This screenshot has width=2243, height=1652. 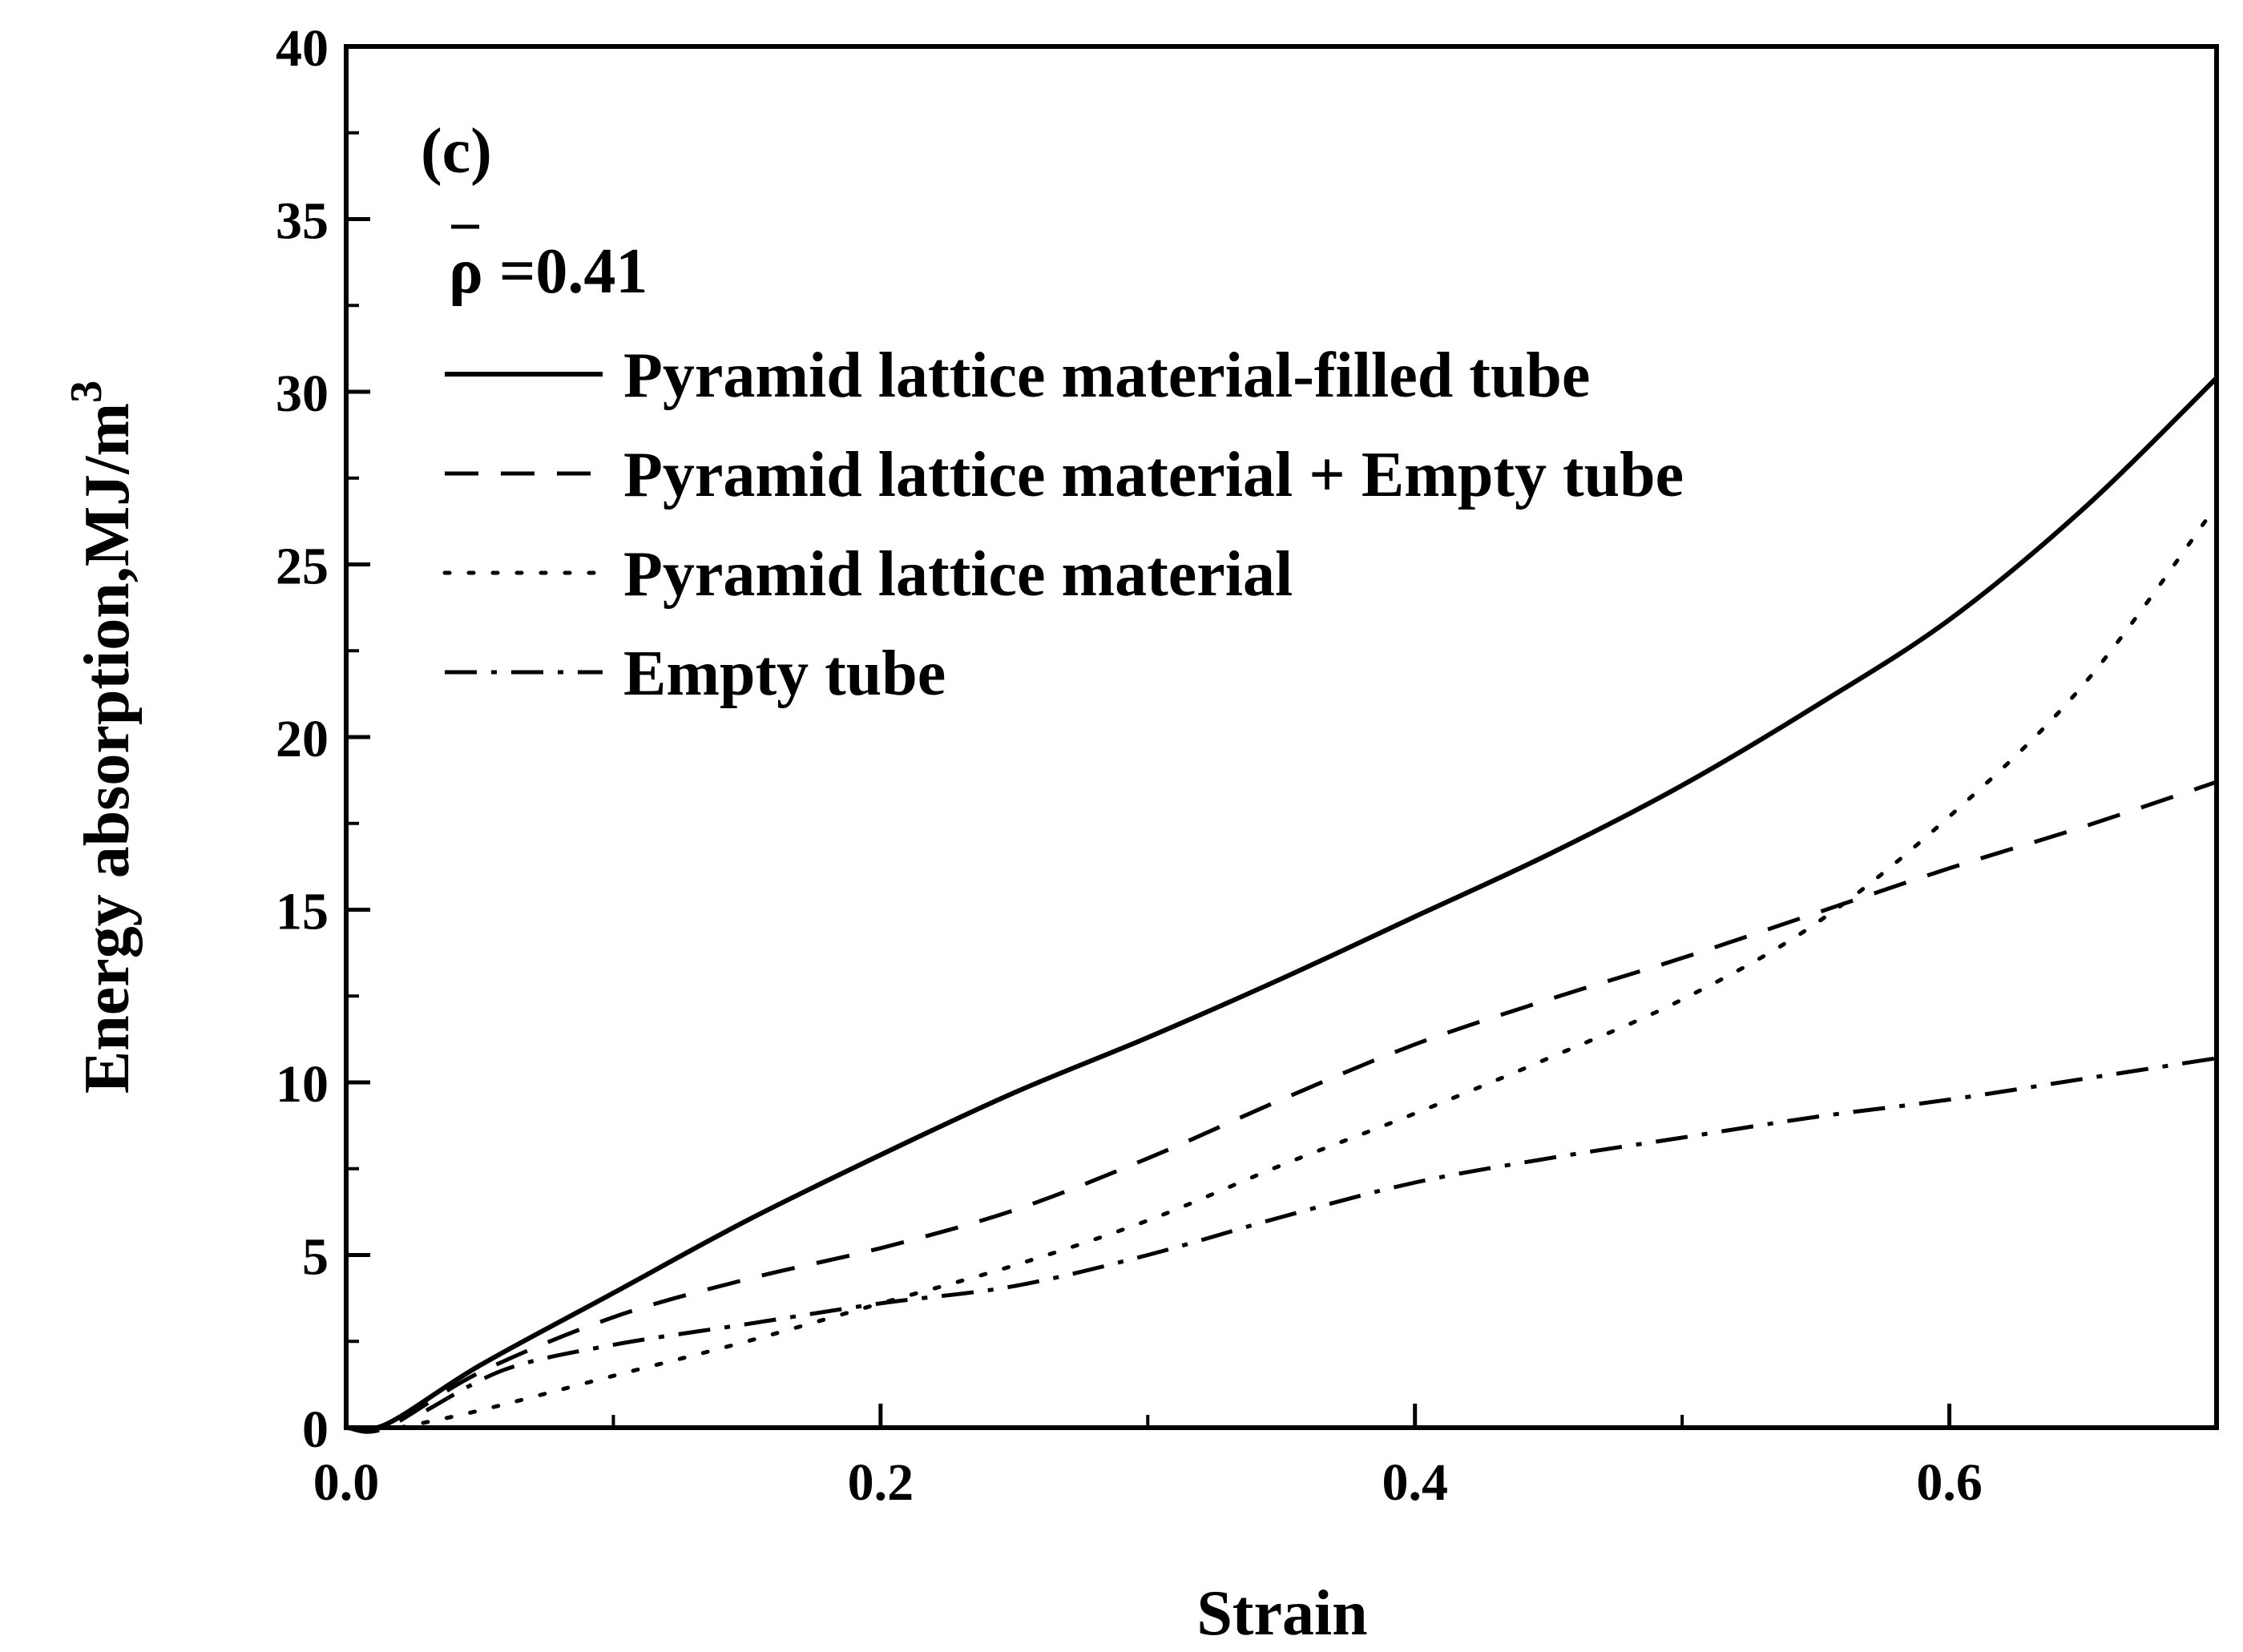 I want to click on panel-label: (c), so click(x=457, y=152).